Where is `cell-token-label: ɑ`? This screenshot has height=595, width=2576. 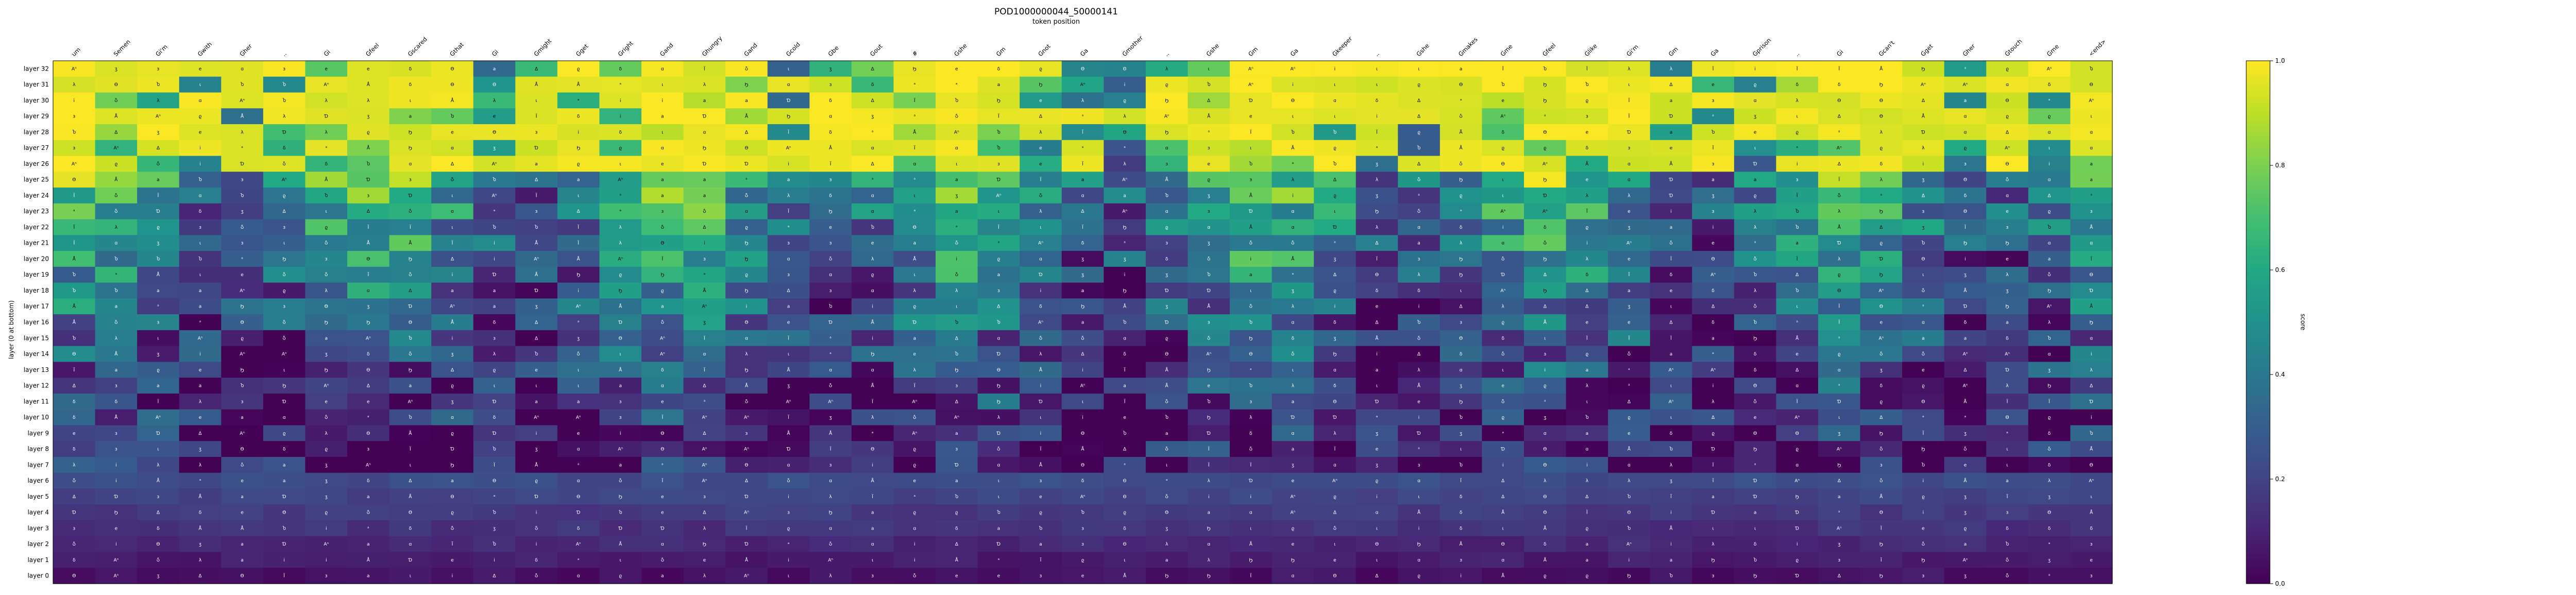 cell-token-label: ɑ is located at coordinates (1629, 180).